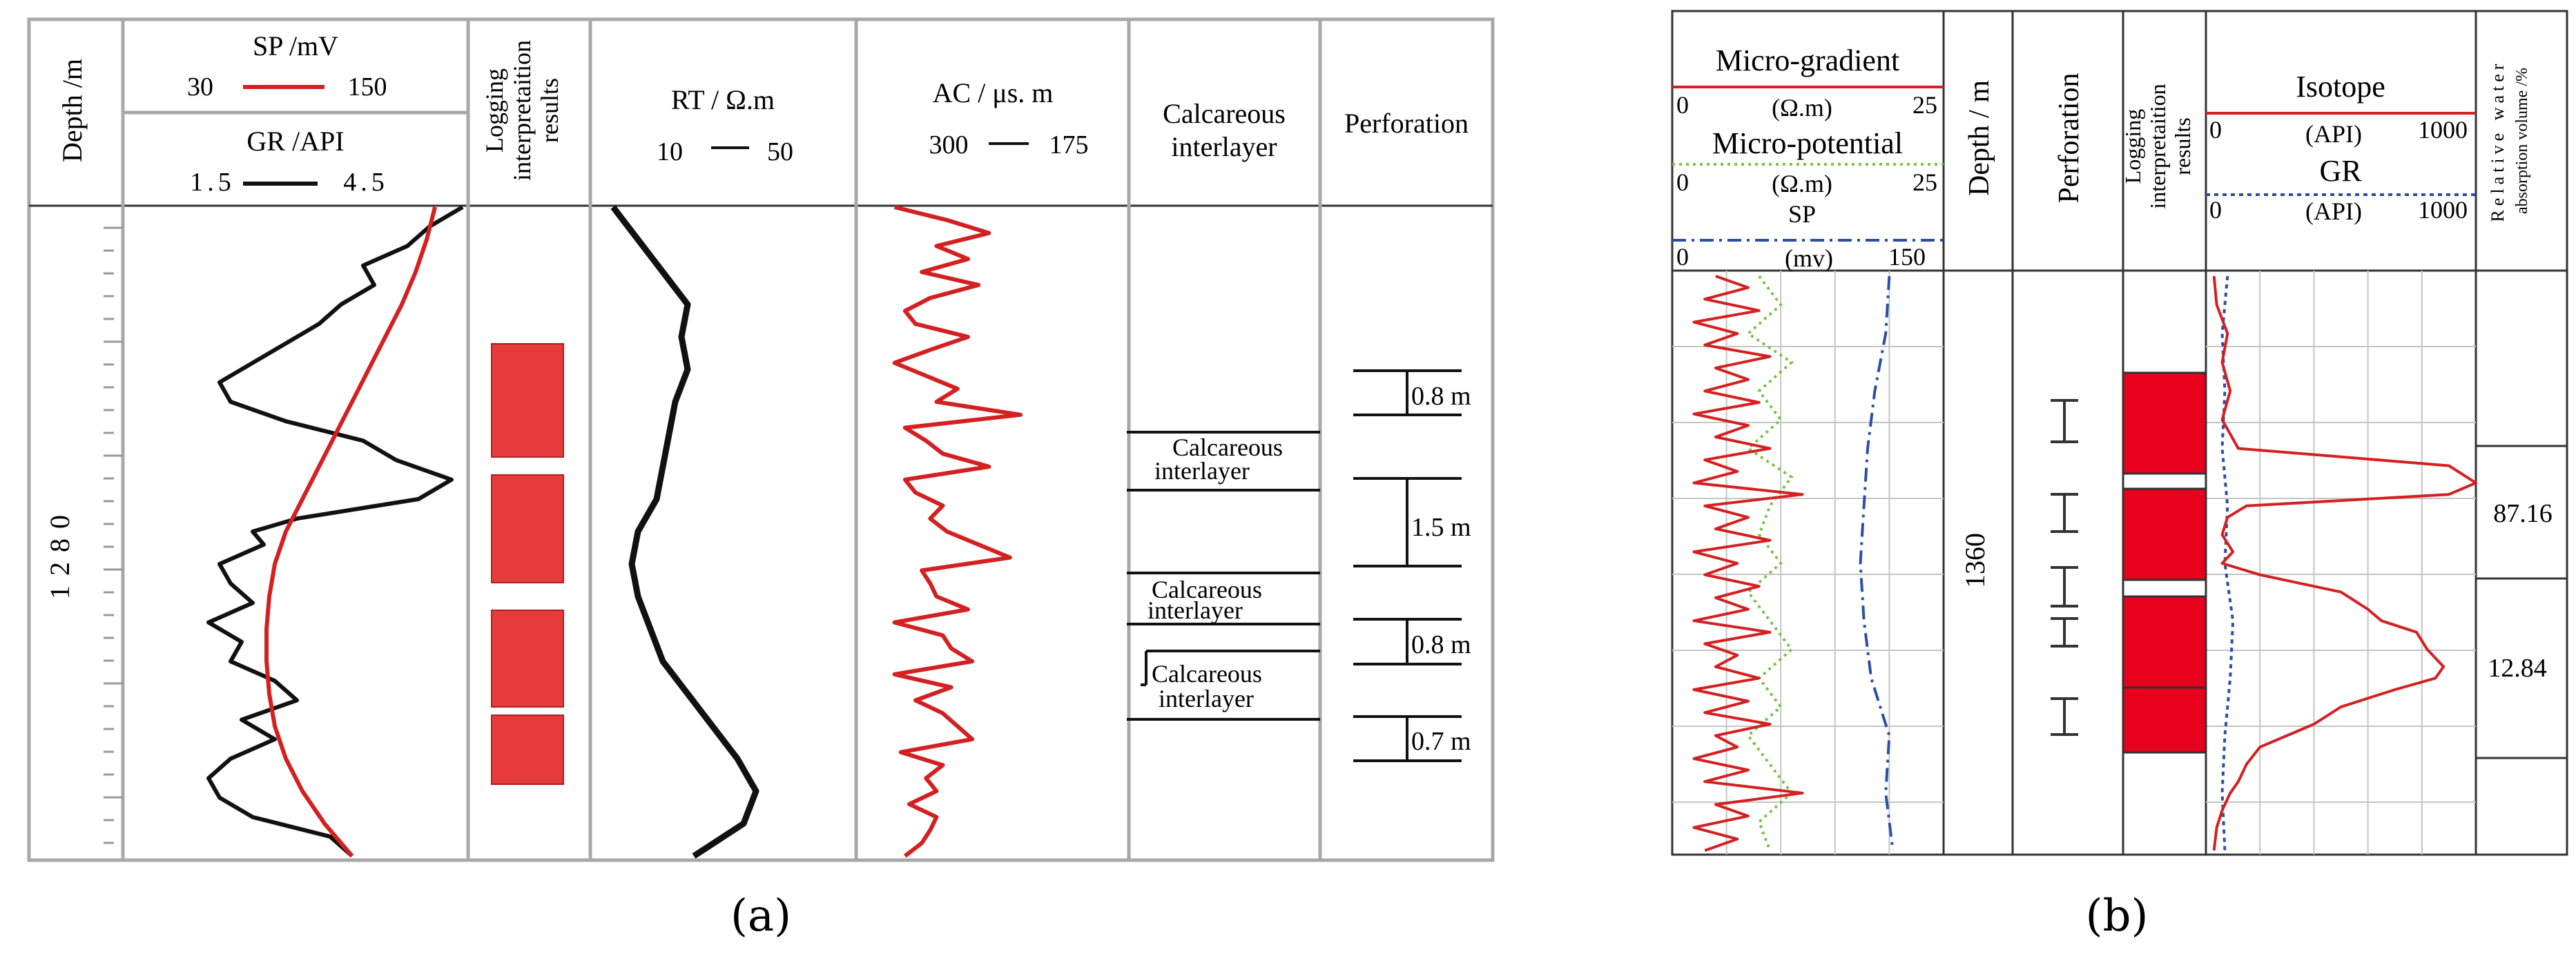  Describe the element at coordinates (2158, 146) in the screenshot. I see `b-logging-line2: interpretaition` at that location.